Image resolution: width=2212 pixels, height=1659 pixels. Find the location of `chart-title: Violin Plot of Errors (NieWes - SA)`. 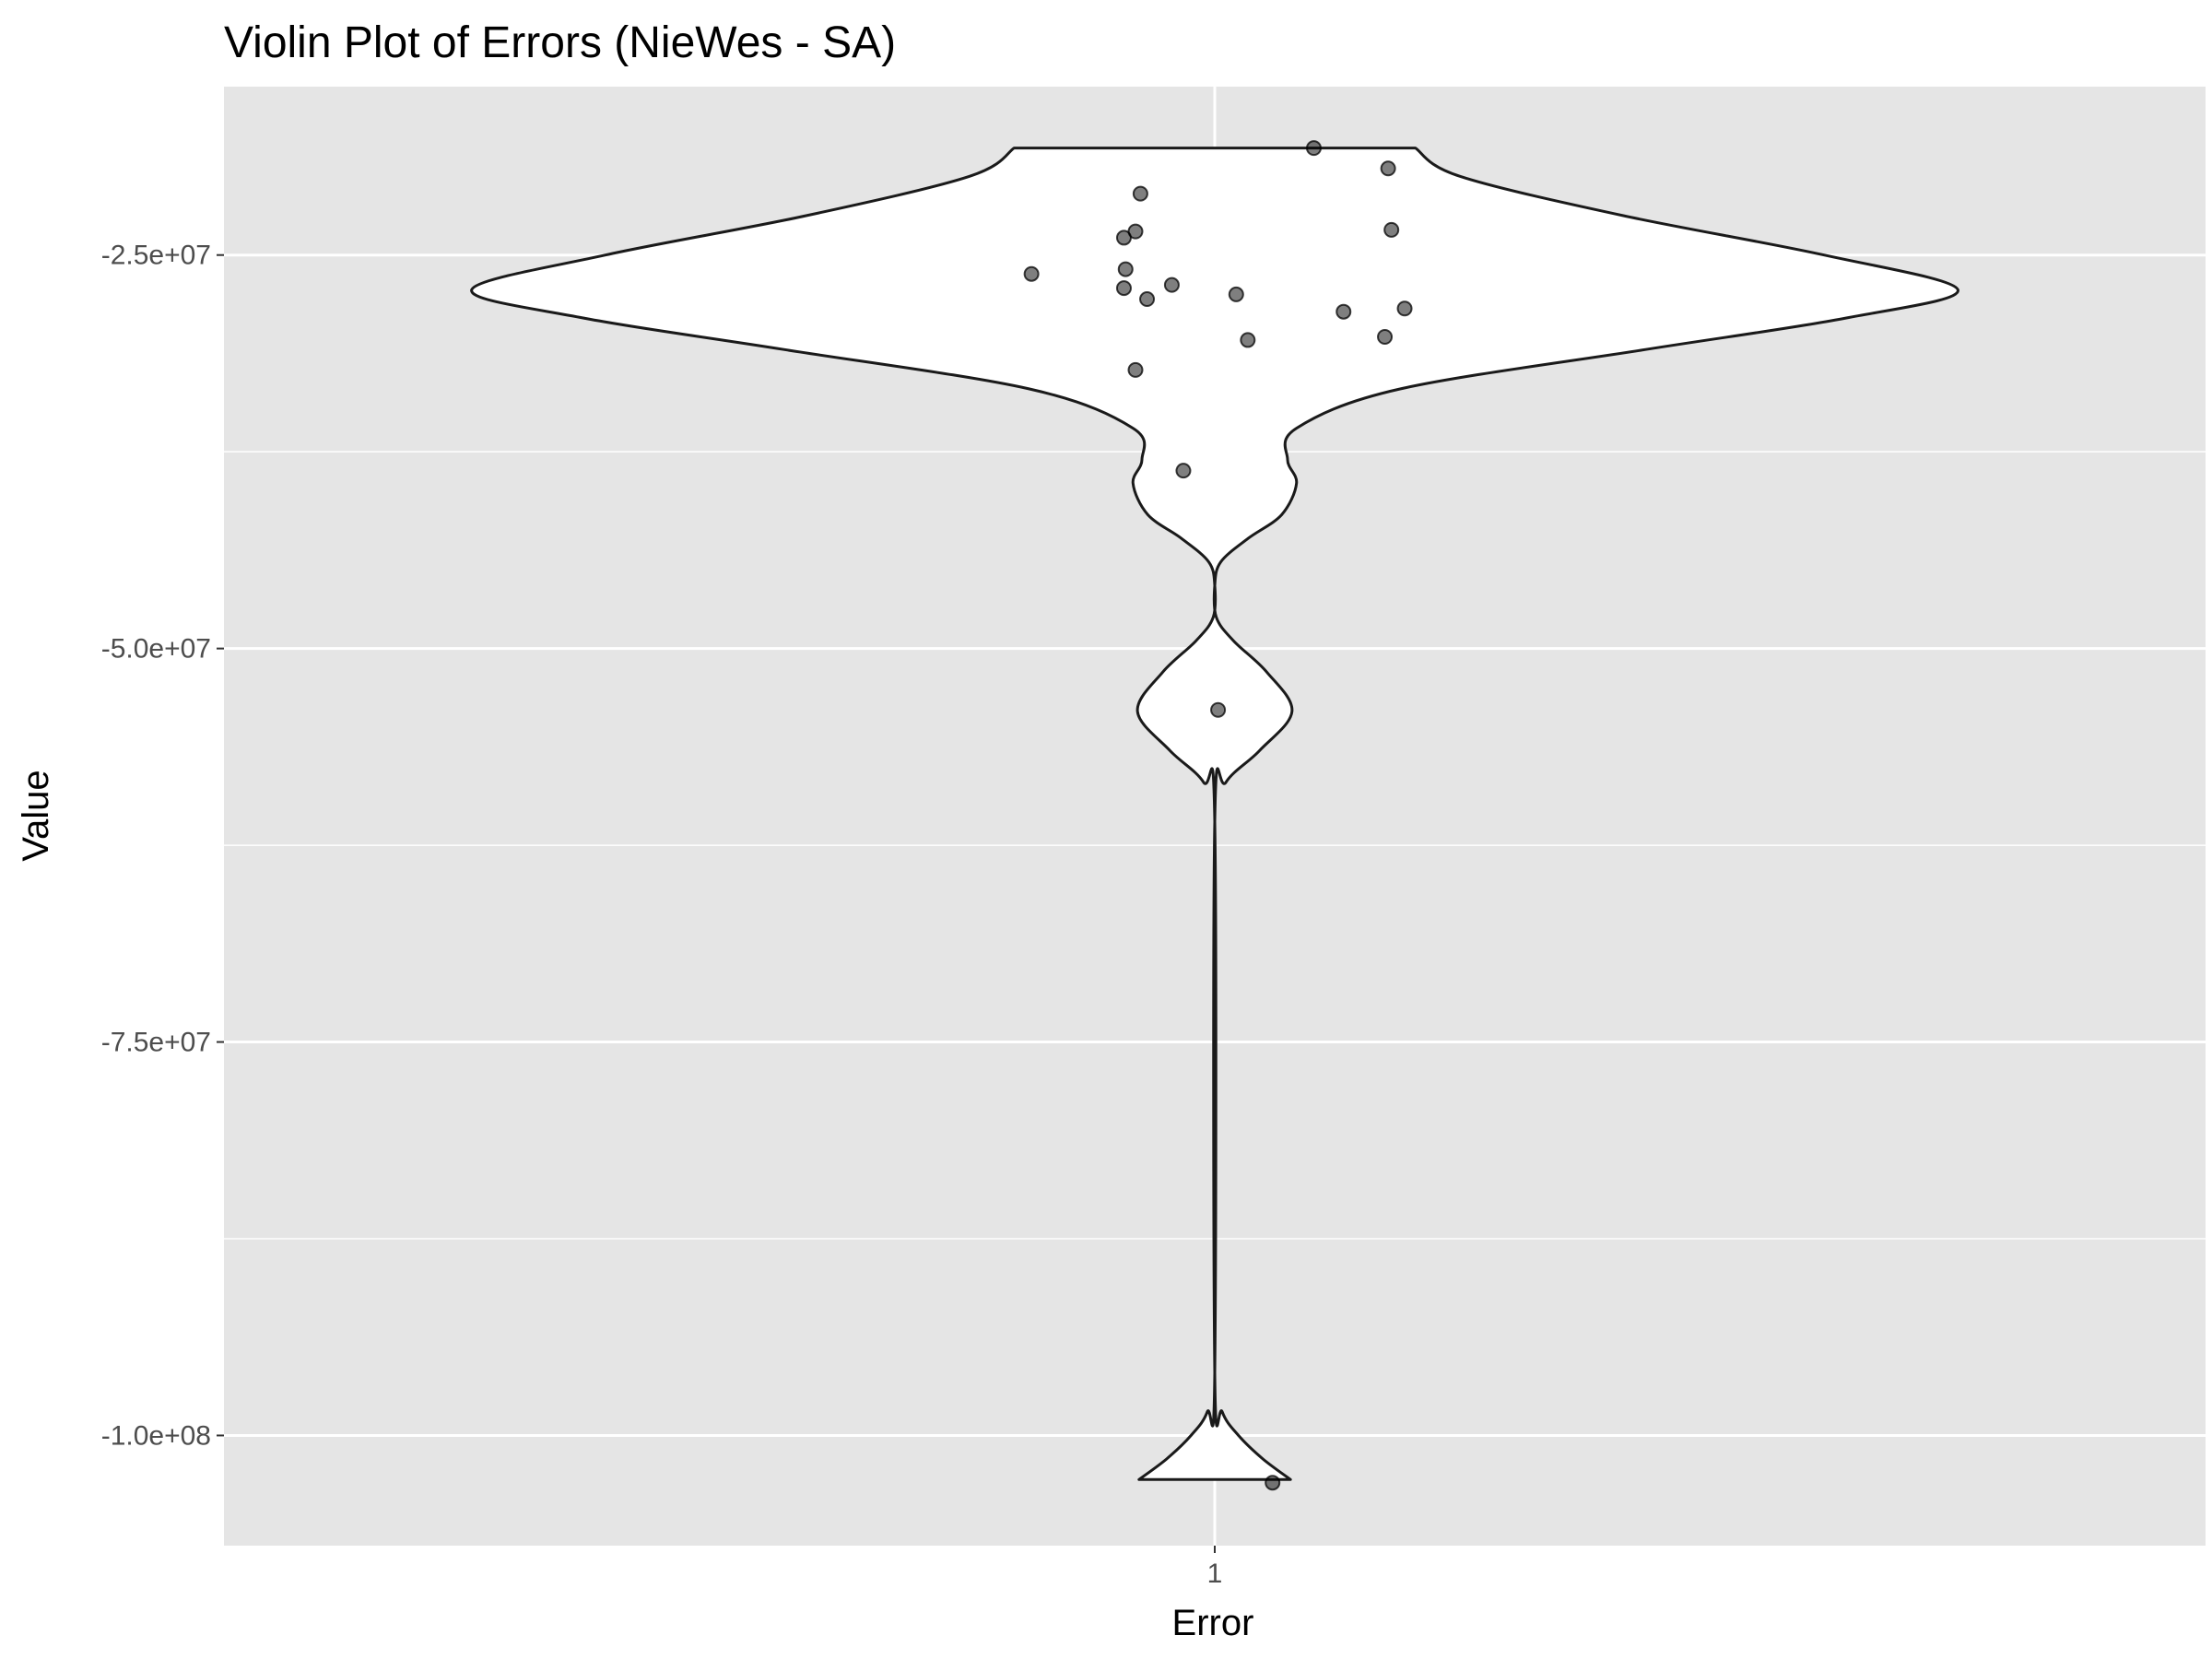

chart-title: Violin Plot of Errors (NieWes - SA) is located at coordinates (560, 42).